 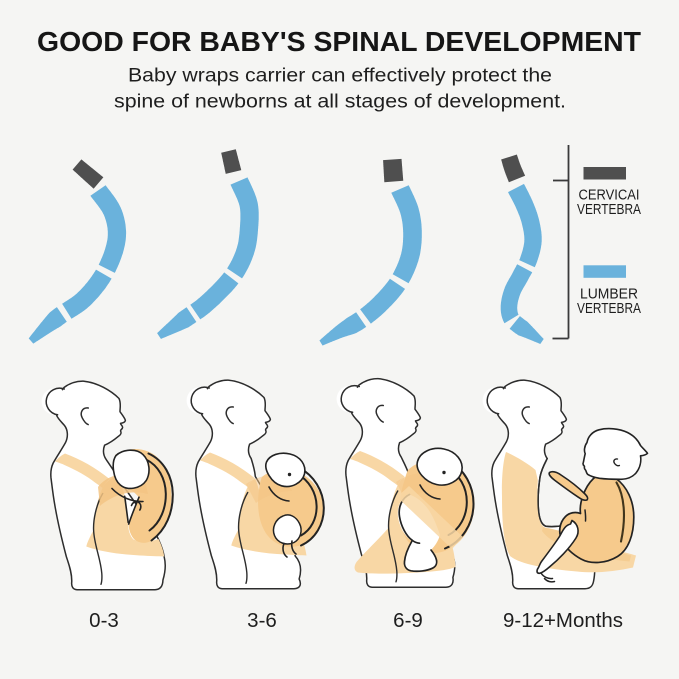 I want to click on svg-text: 9-12+Months, so click(x=563, y=620).